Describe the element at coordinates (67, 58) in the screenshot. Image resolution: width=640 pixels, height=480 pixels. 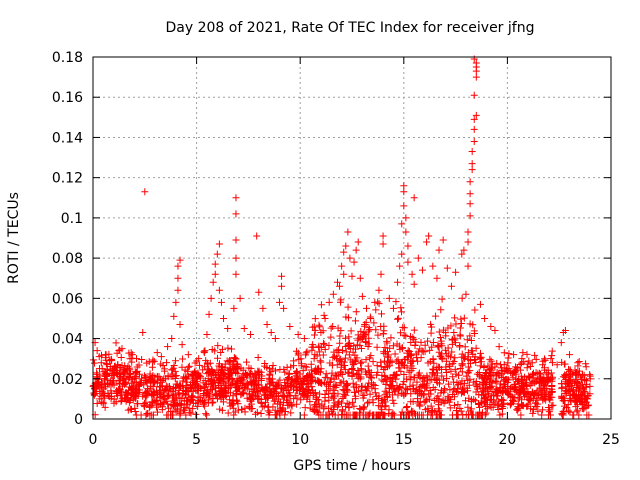
I see `y-tick-label: 0.18` at that location.